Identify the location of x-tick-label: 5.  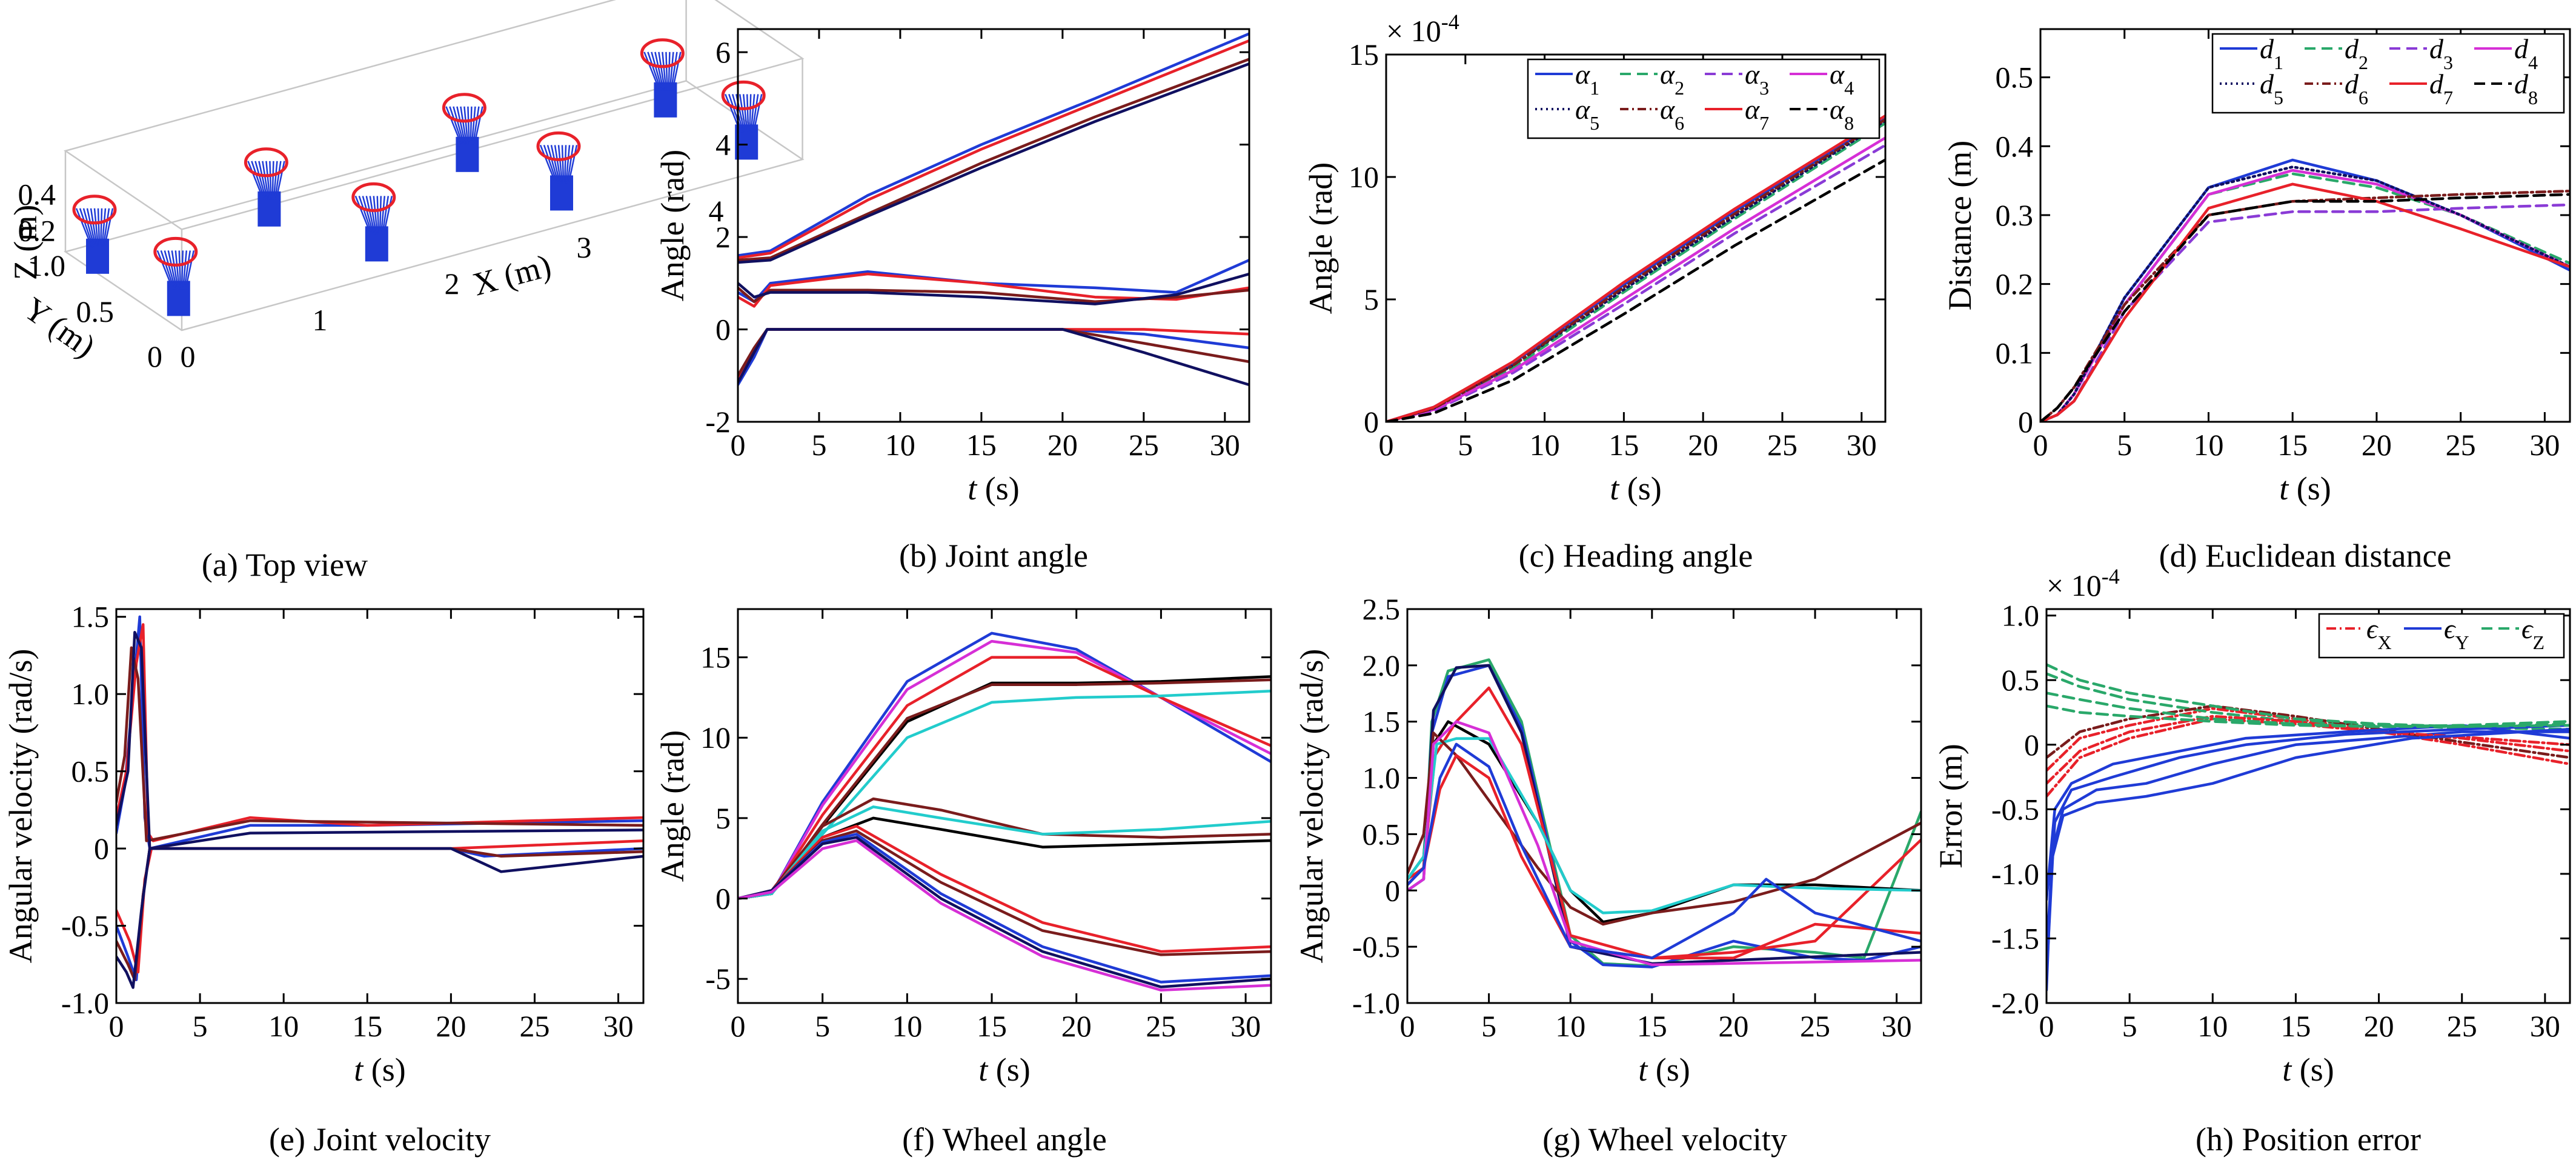
(2129, 1026).